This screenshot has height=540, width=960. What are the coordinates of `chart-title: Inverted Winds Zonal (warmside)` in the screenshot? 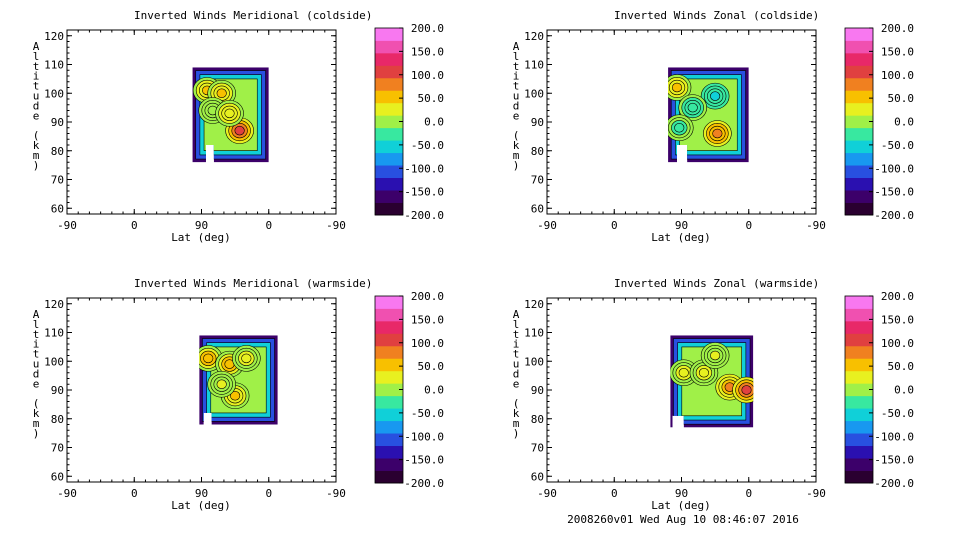 It's located at (716, 283).